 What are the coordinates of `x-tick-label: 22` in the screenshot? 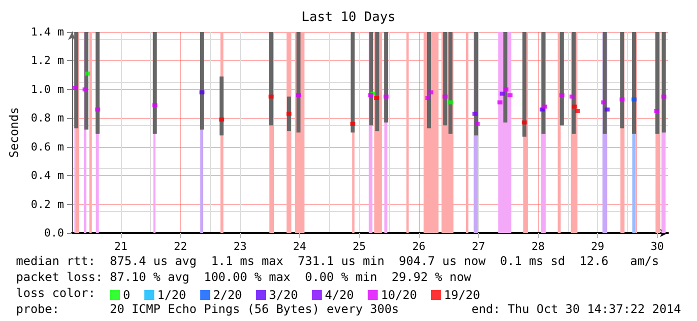 It's located at (181, 246).